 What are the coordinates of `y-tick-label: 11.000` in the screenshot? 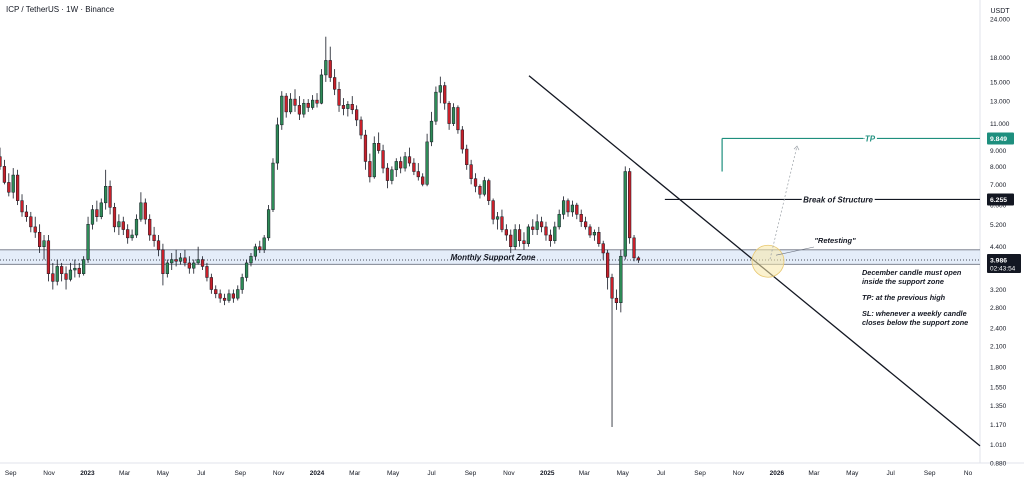 It's located at (1000, 124).